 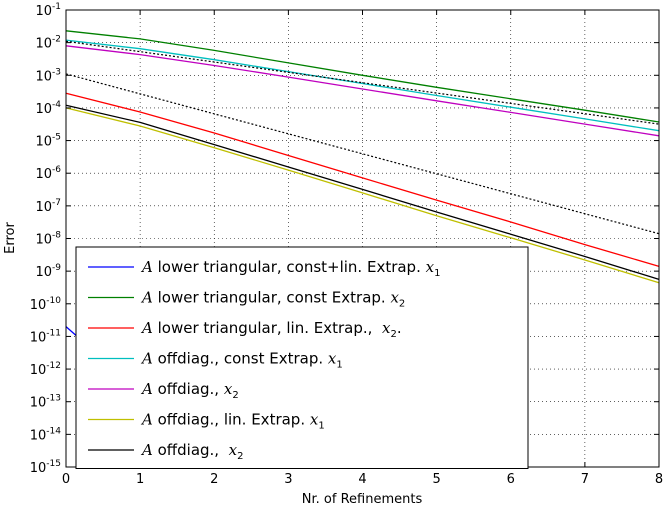 What do you see at coordinates (48, 10) in the screenshot?
I see `y-tick-label: 10⁻¹` at bounding box center [48, 10].